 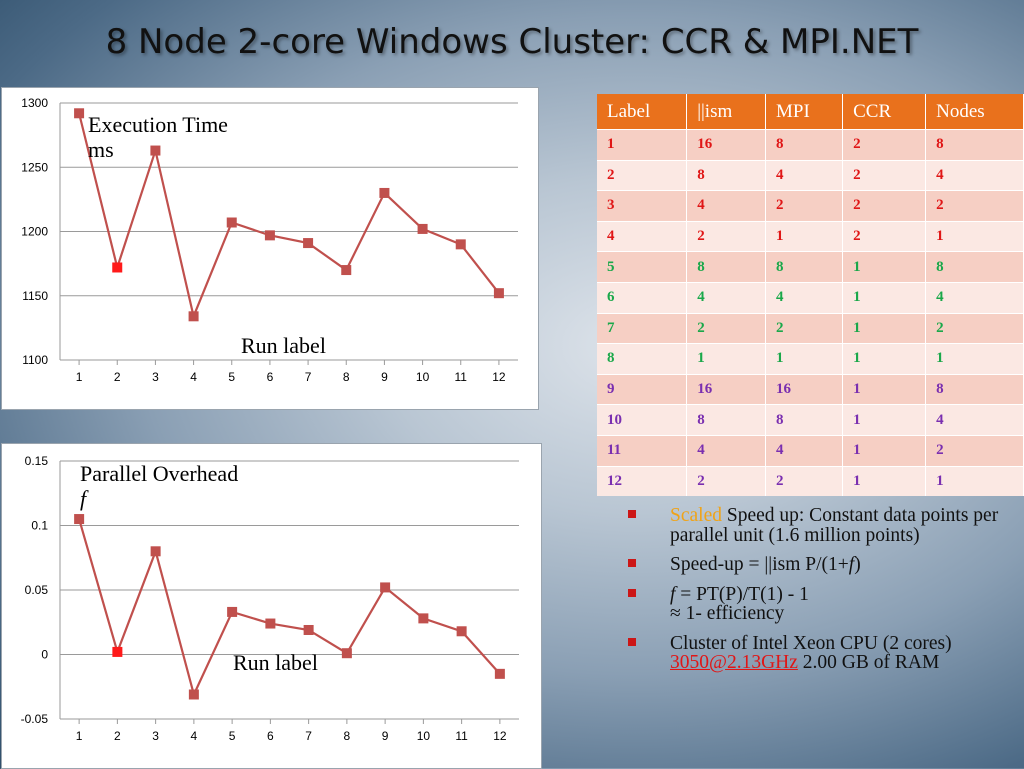 What do you see at coordinates (642, 328) in the screenshot?
I see `table-cell: 7` at bounding box center [642, 328].